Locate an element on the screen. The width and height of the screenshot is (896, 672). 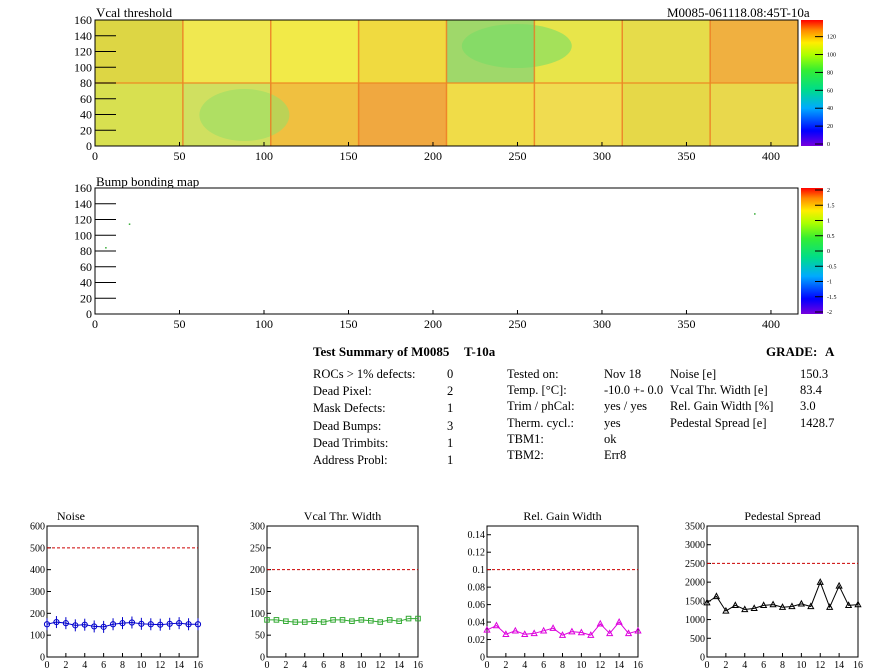
bump-x-tick-label: 50 is located at coordinates (179, 323).